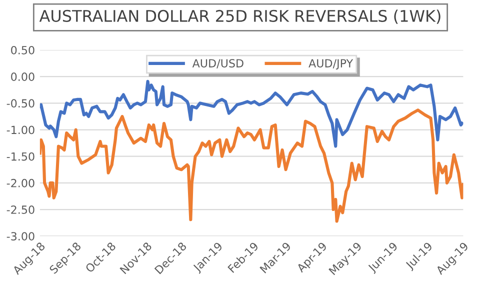  What do you see at coordinates (22, 76) in the screenshot?
I see `y-tick-label: 0.00` at bounding box center [22, 76].